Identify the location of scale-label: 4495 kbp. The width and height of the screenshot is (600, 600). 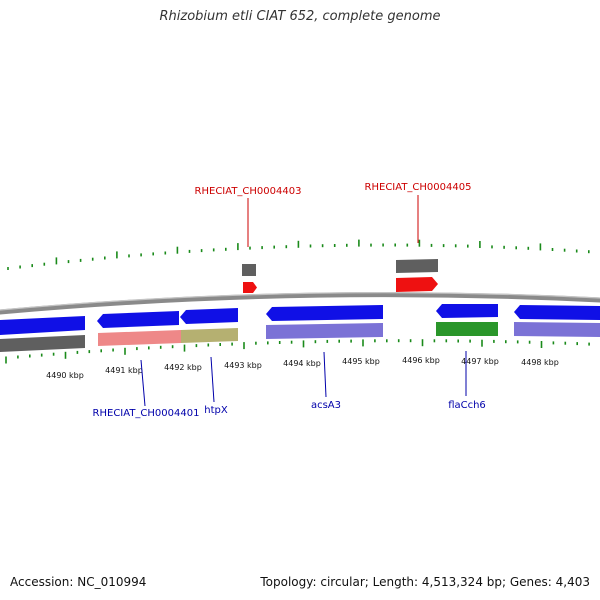
(361, 361).